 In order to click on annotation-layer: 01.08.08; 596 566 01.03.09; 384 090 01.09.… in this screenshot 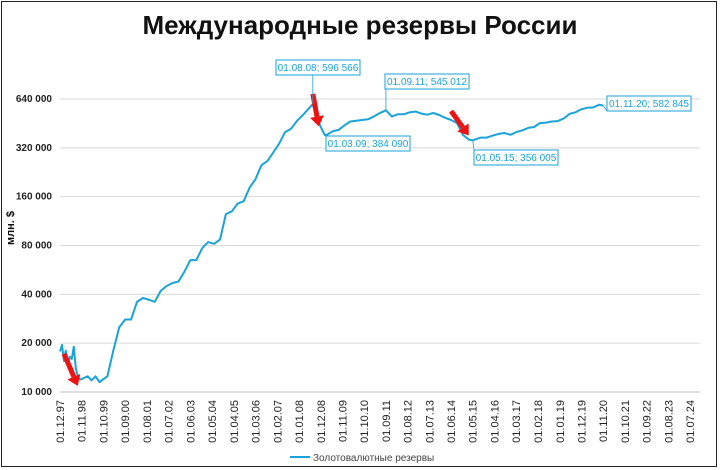, I will do `click(483, 112)`.